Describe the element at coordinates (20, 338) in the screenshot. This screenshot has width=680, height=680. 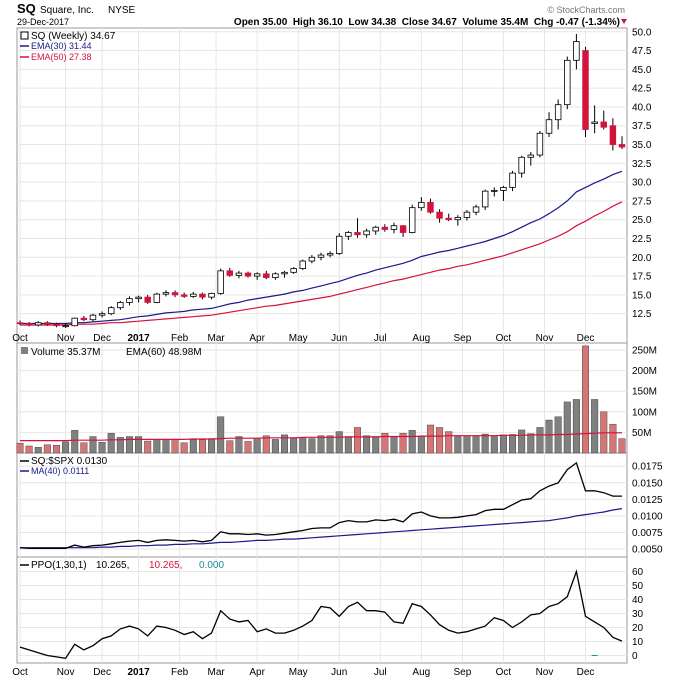
I see `x-tick-label: Oct` at that location.